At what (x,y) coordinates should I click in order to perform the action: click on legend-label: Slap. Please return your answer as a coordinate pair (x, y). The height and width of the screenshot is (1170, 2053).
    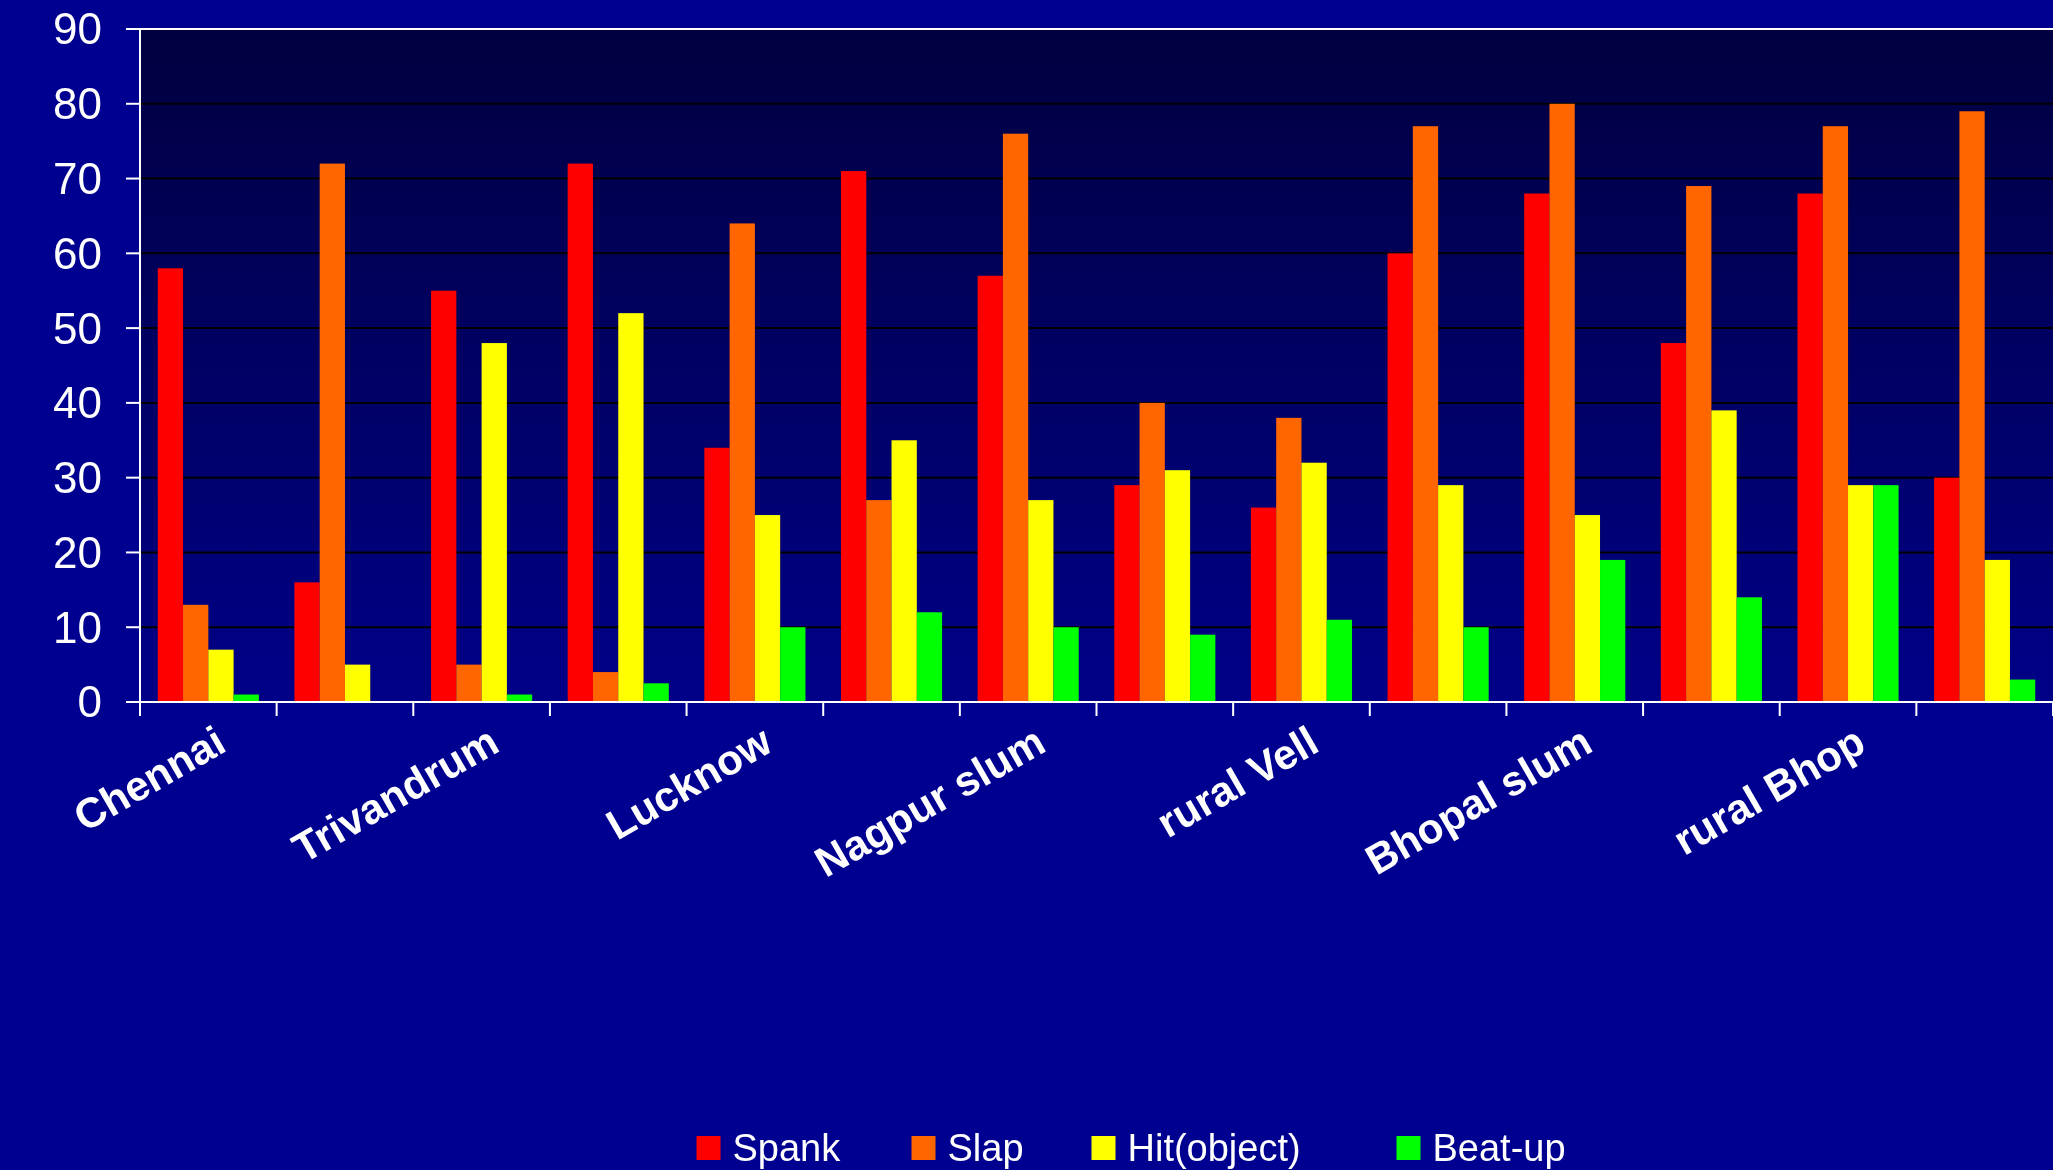
    Looking at the image, I should click on (985, 1148).